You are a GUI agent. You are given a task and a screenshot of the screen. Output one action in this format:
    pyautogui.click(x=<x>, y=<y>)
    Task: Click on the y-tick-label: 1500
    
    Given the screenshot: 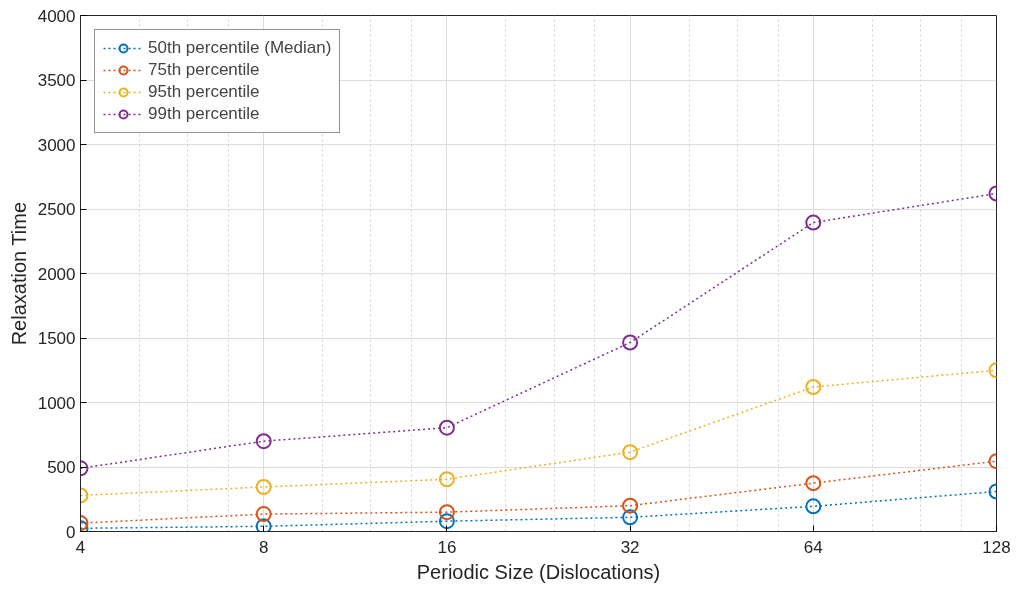 What is the action you would take?
    pyautogui.click(x=56, y=338)
    